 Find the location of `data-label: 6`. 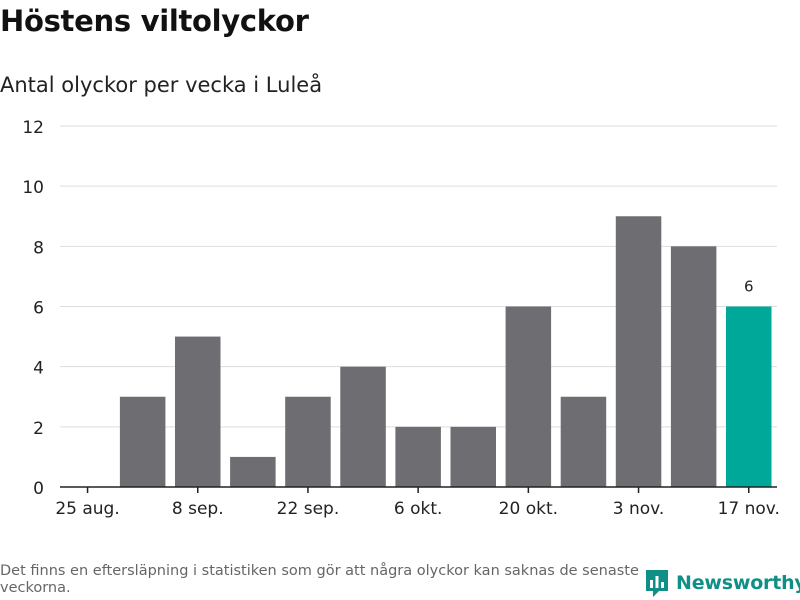

data-label: 6 is located at coordinates (749, 287).